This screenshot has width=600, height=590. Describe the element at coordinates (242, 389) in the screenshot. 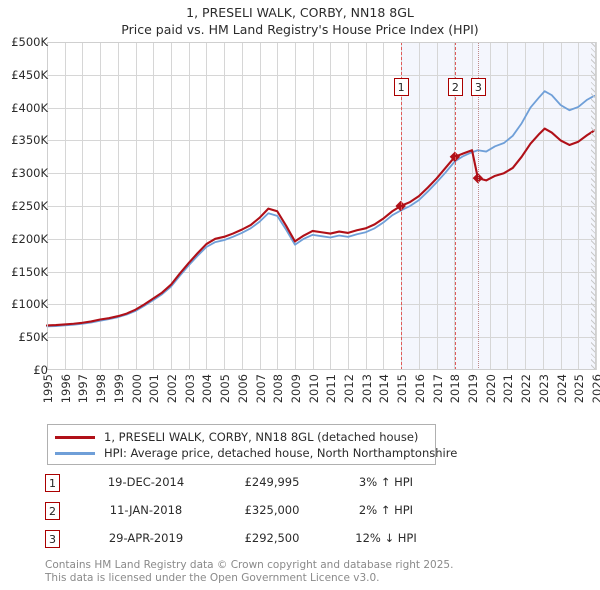

I see `x-axis-tick-label: 2006` at that location.